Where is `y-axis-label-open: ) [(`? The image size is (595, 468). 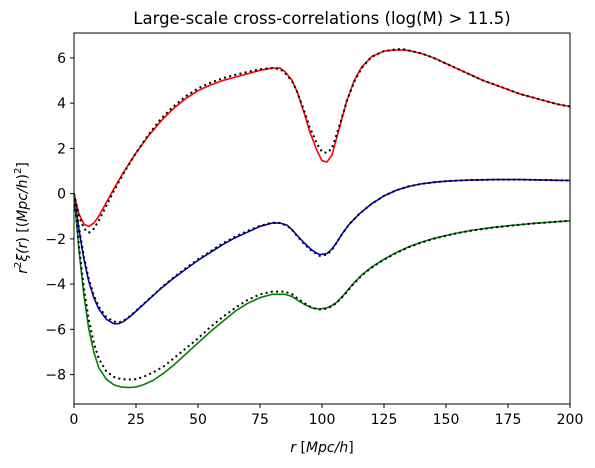
y-axis-label-open: ) [( is located at coordinates (23, 232).